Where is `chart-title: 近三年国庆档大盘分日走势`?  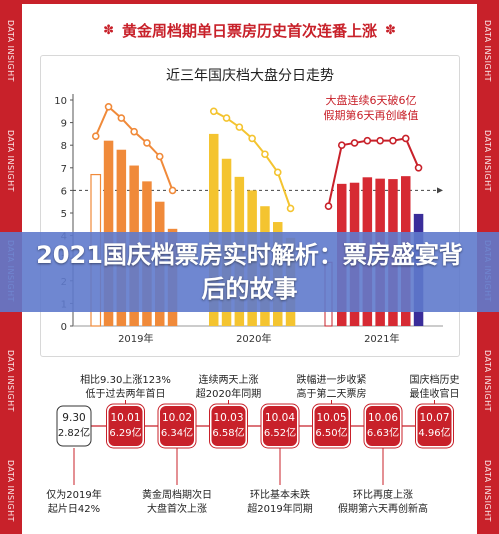
chart-title: 近三年国庆档大盘分日走势 is located at coordinates (250, 75).